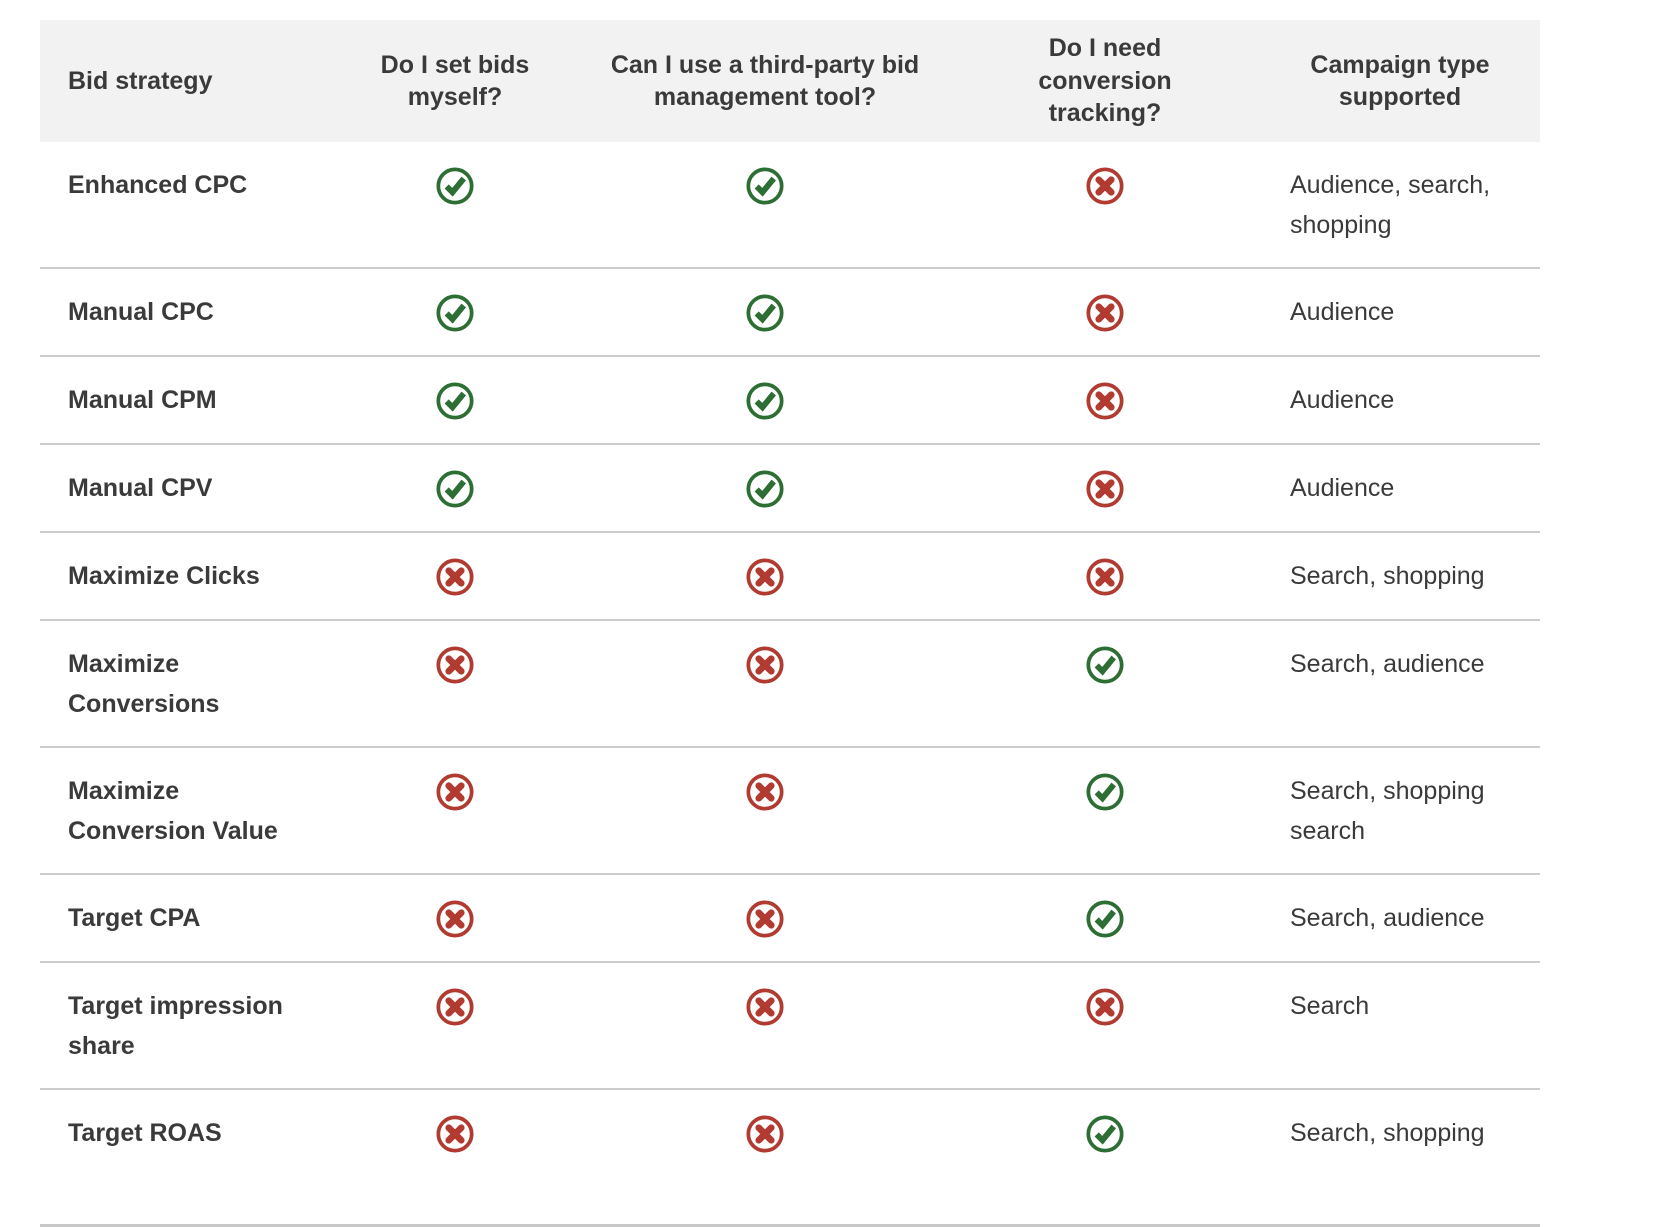 The width and height of the screenshot is (1680, 1227). What do you see at coordinates (134, 918) in the screenshot?
I see `bid-strategy-cell: Target CPA` at bounding box center [134, 918].